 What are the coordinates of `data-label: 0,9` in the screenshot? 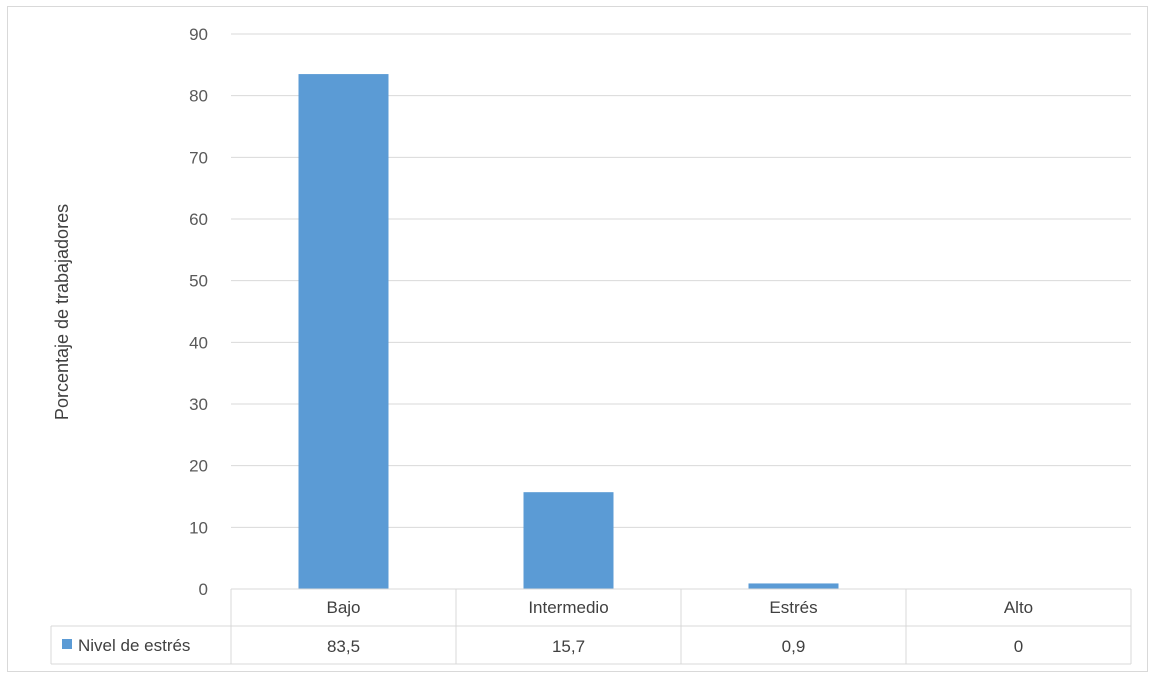 It's located at (794, 646).